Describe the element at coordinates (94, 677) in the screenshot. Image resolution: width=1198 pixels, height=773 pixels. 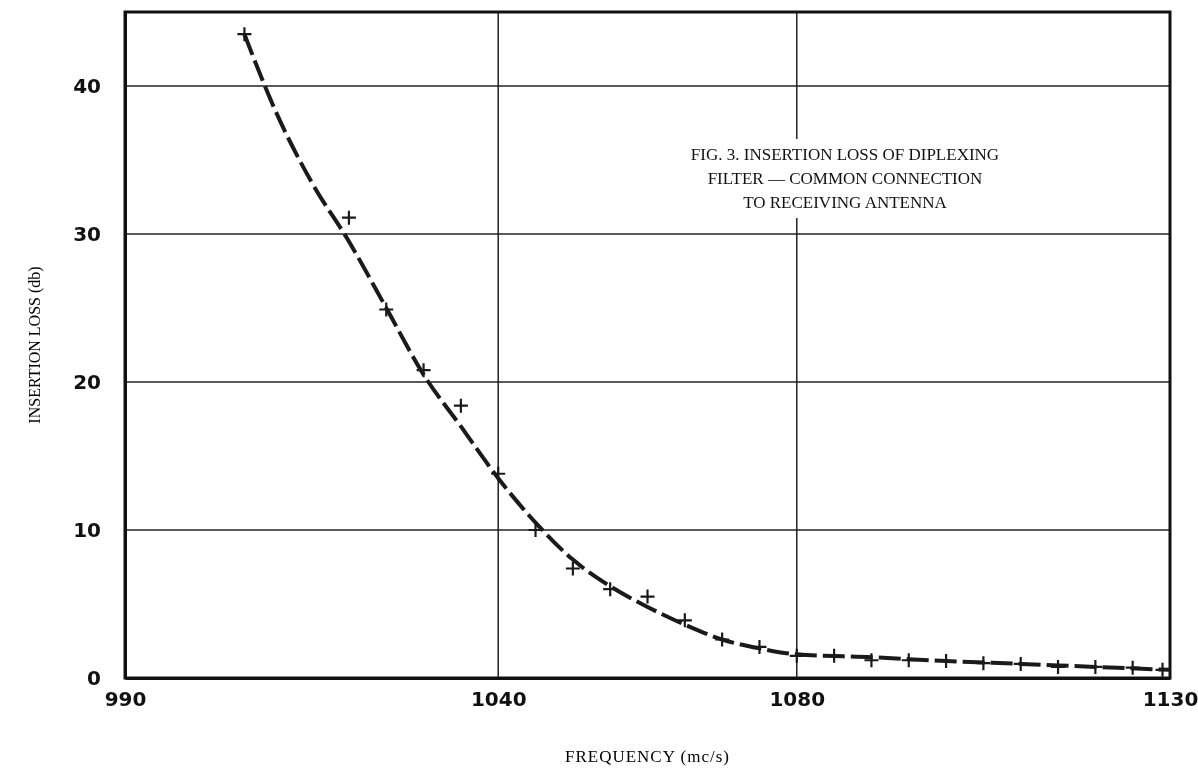
I see `y-tick-label: 0` at that location.